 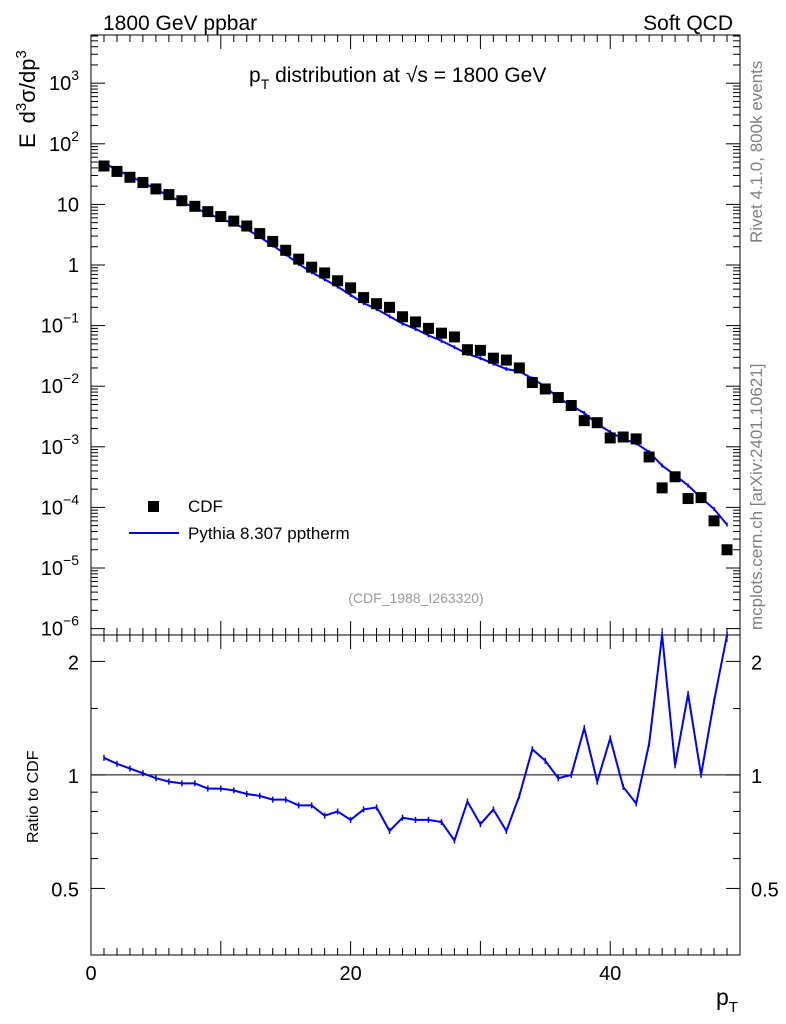 What do you see at coordinates (153, 506) in the screenshot?
I see `legend-marker-cdf` at bounding box center [153, 506].